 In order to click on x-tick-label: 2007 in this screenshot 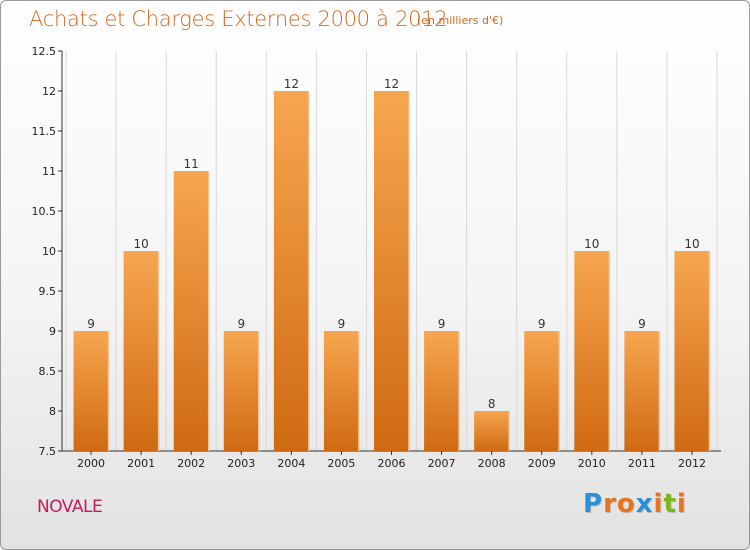, I will do `click(442, 463)`.